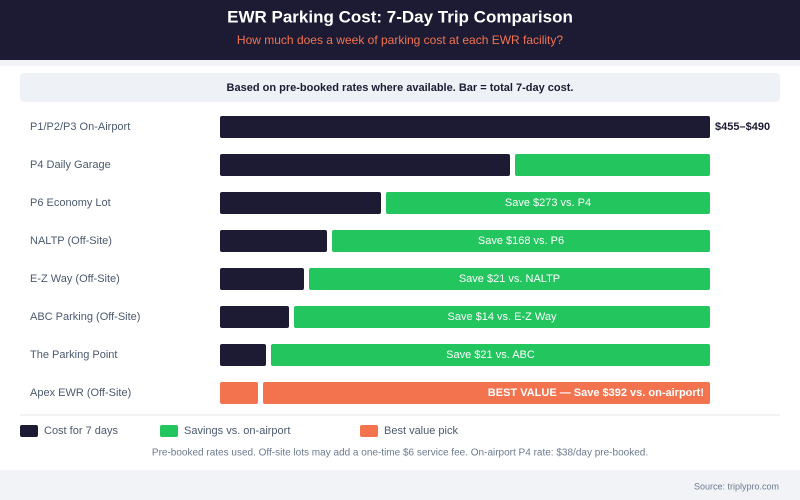 The height and width of the screenshot is (500, 800). I want to click on value-label: $455–$490, so click(742, 127).